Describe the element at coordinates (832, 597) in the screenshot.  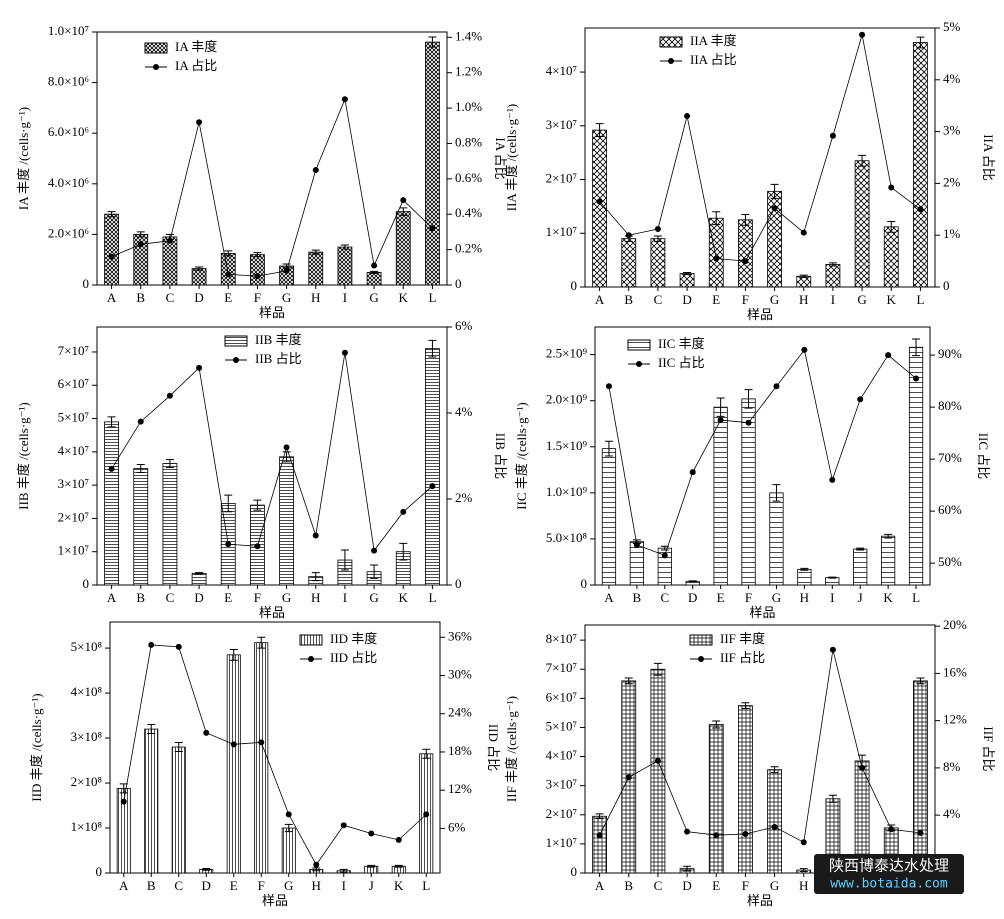
I see `x-tick-label: I` at that location.